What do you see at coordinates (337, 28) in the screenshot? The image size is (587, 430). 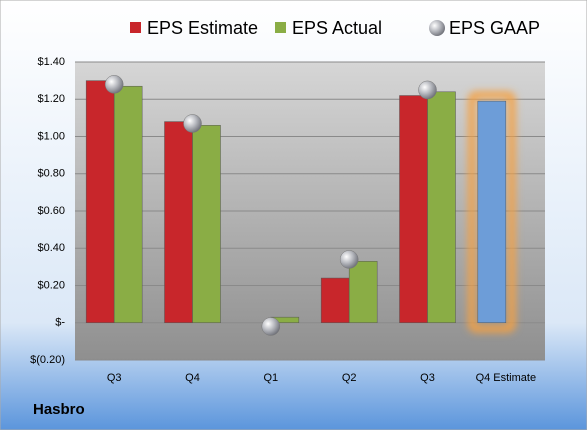 I see `legend-label: EPS Actual` at bounding box center [337, 28].